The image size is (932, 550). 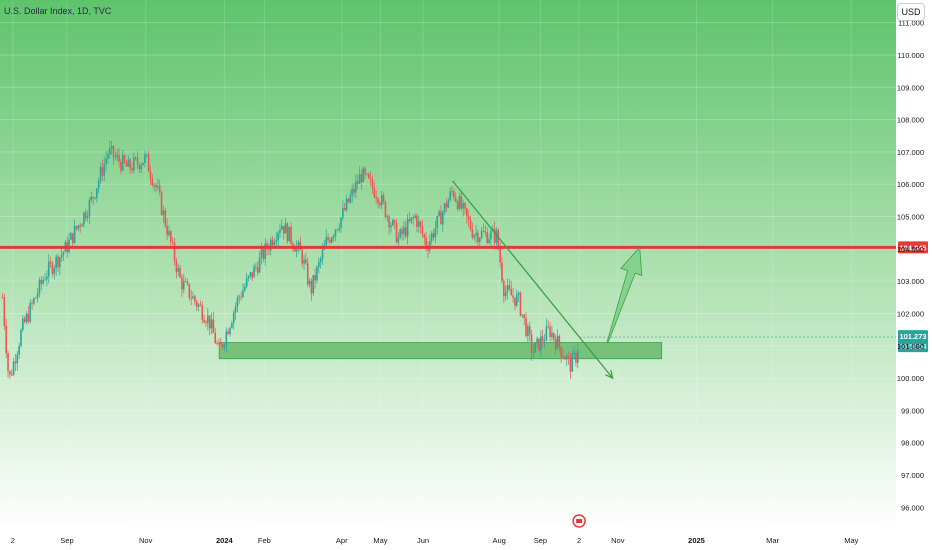 What do you see at coordinates (910, 313) in the screenshot?
I see `y-tick-label: 102.000` at bounding box center [910, 313].